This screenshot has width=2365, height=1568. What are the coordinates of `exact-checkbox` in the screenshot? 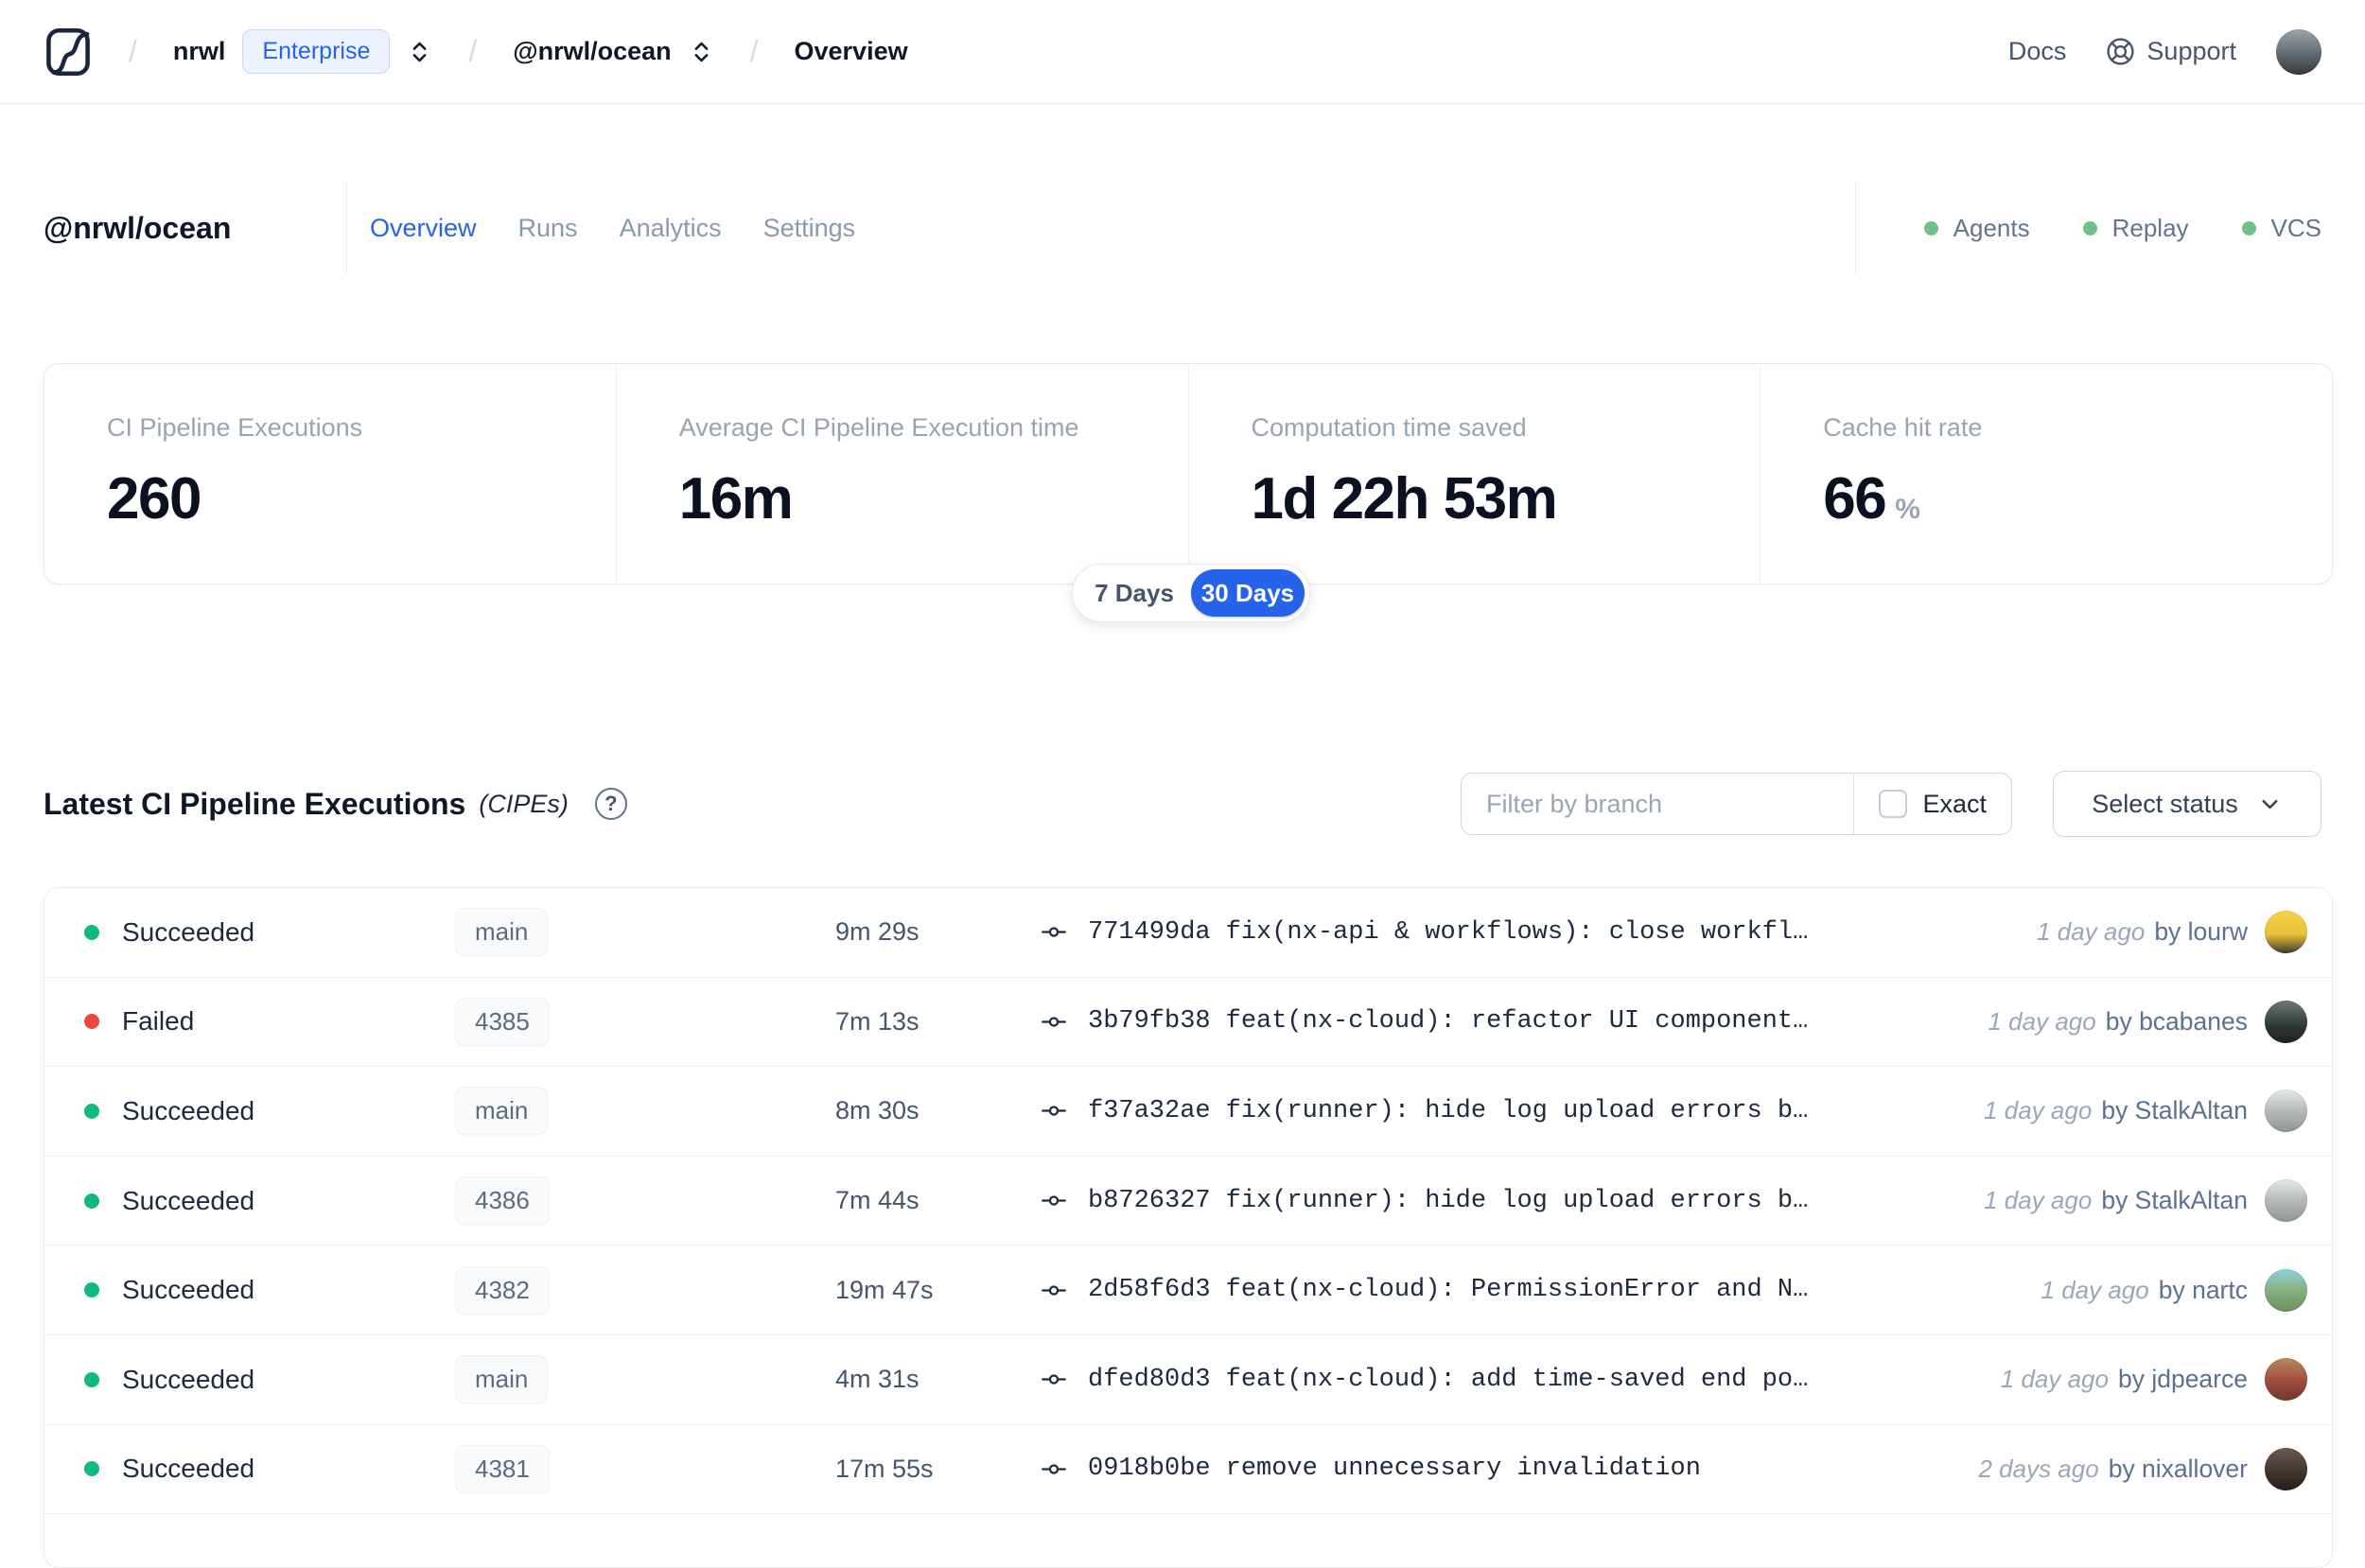 It's located at (1893, 804).